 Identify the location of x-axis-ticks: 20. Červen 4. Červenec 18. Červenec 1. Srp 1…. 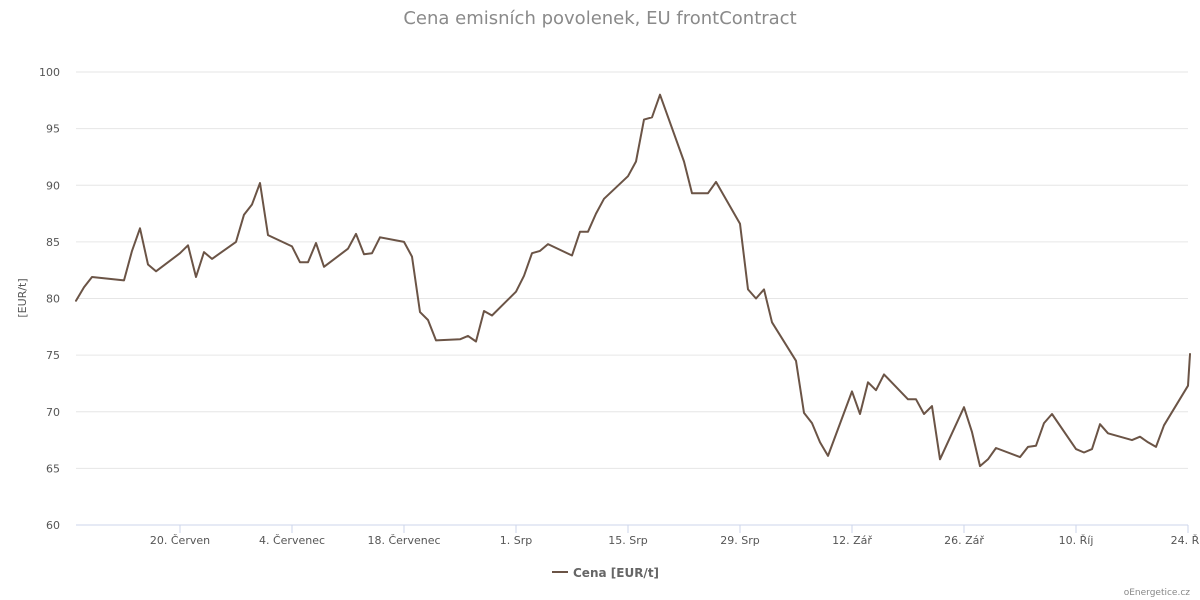
(675, 536).